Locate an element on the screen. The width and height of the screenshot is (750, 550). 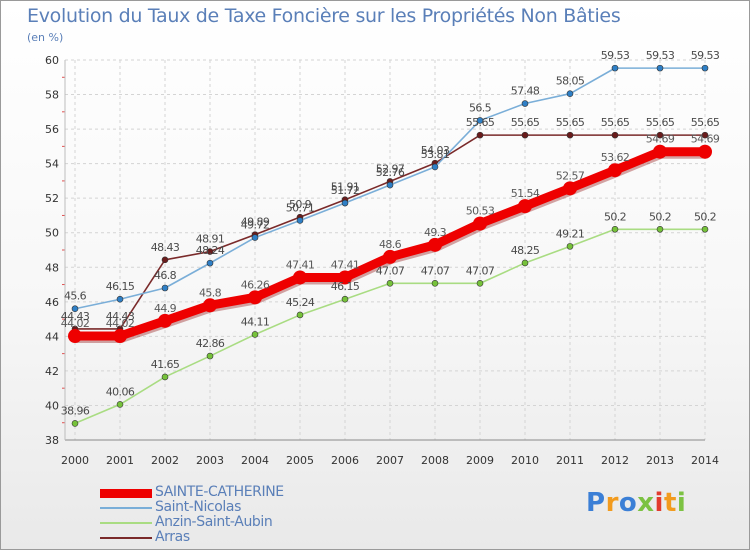
data-label: 54.03 is located at coordinates (435, 150).